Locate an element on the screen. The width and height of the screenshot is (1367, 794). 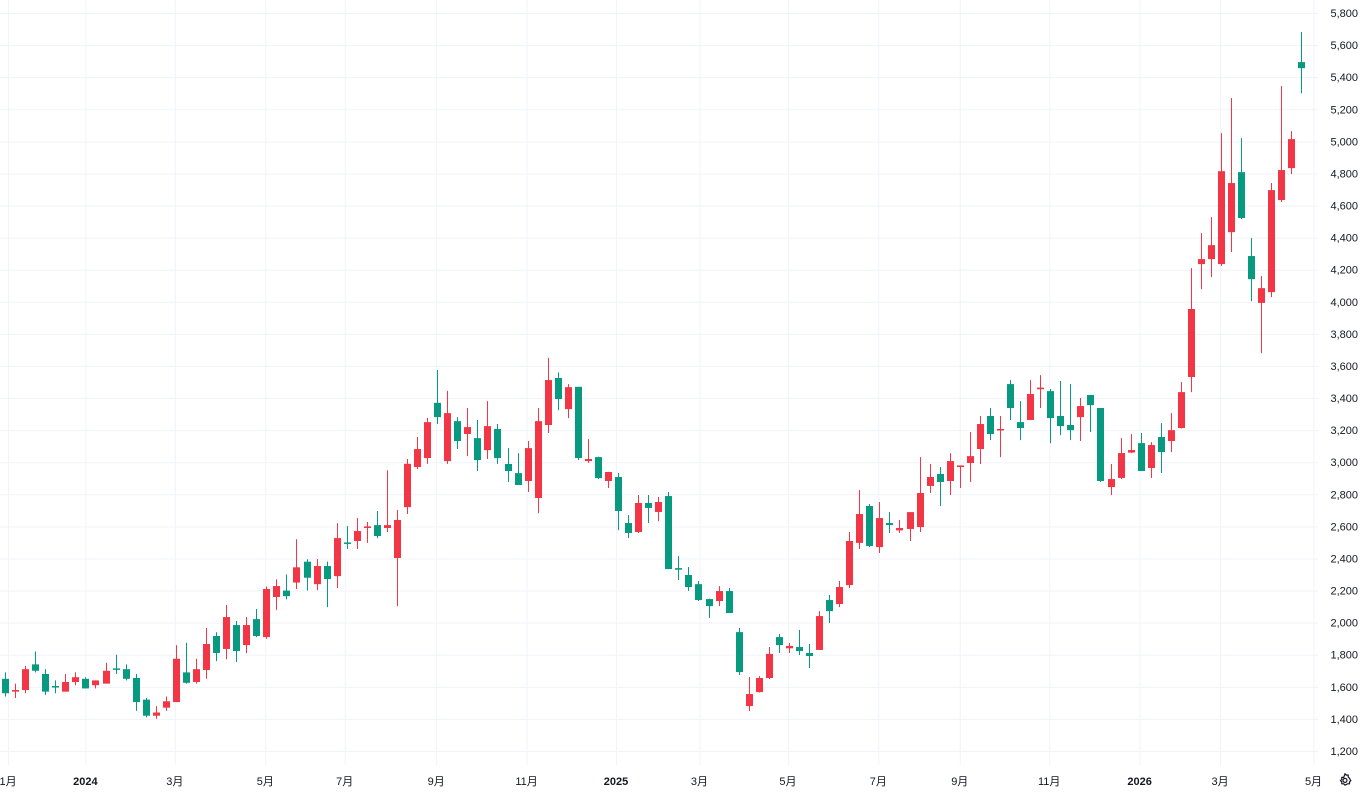
chart-settings-button is located at coordinates (1345, 780).